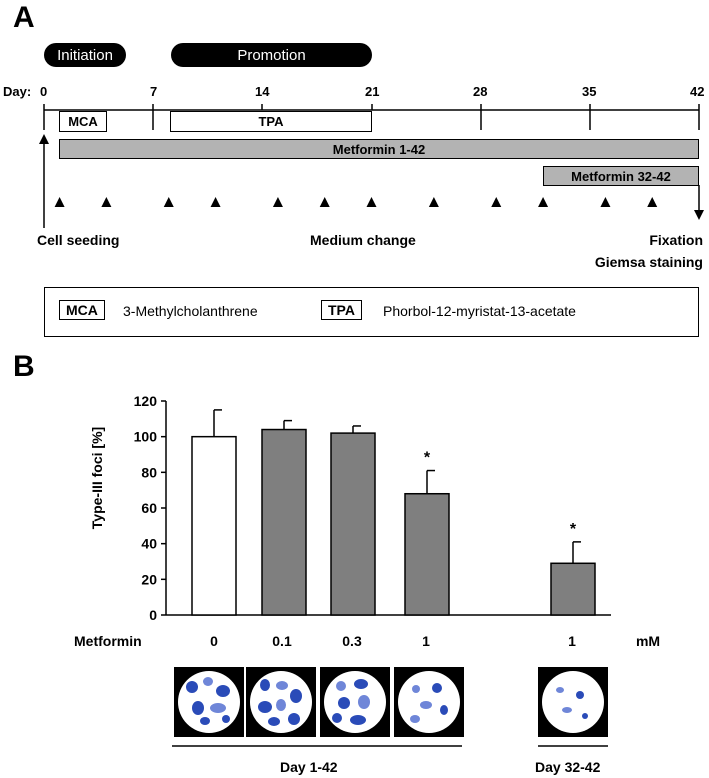 The height and width of the screenshot is (778, 709). I want to click on group-brackets, so click(390, 746).